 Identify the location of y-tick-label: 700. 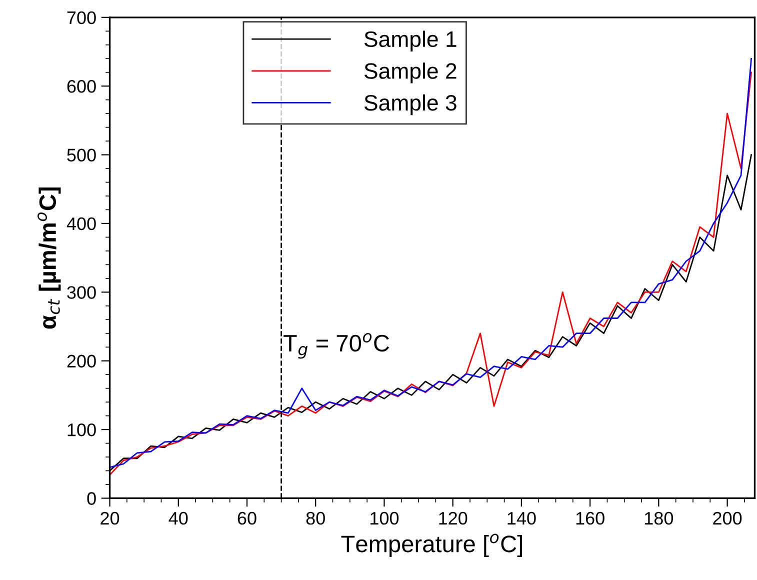
(81, 17).